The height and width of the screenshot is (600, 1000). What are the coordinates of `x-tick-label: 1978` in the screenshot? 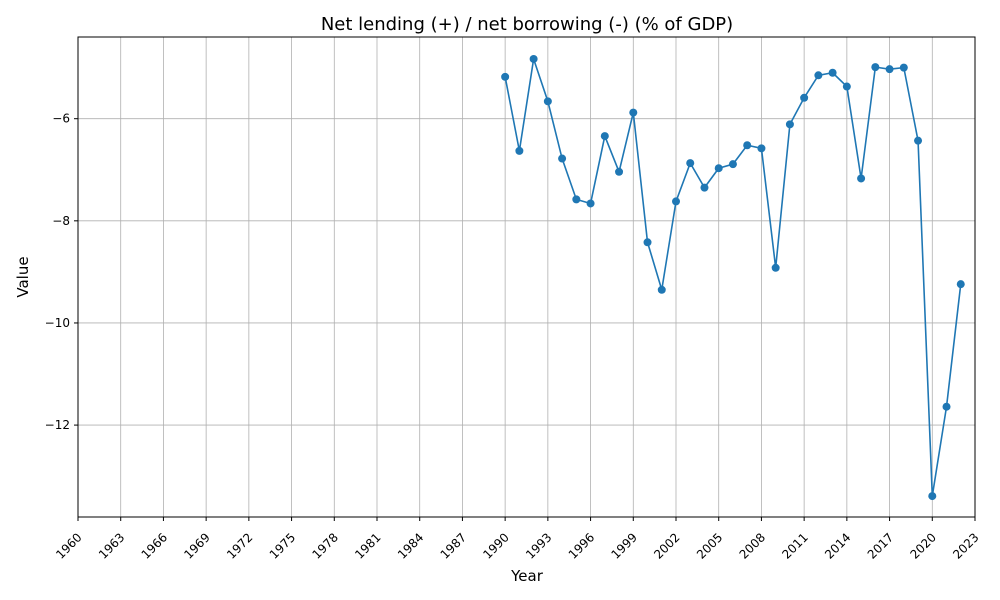 It's located at (324, 545).